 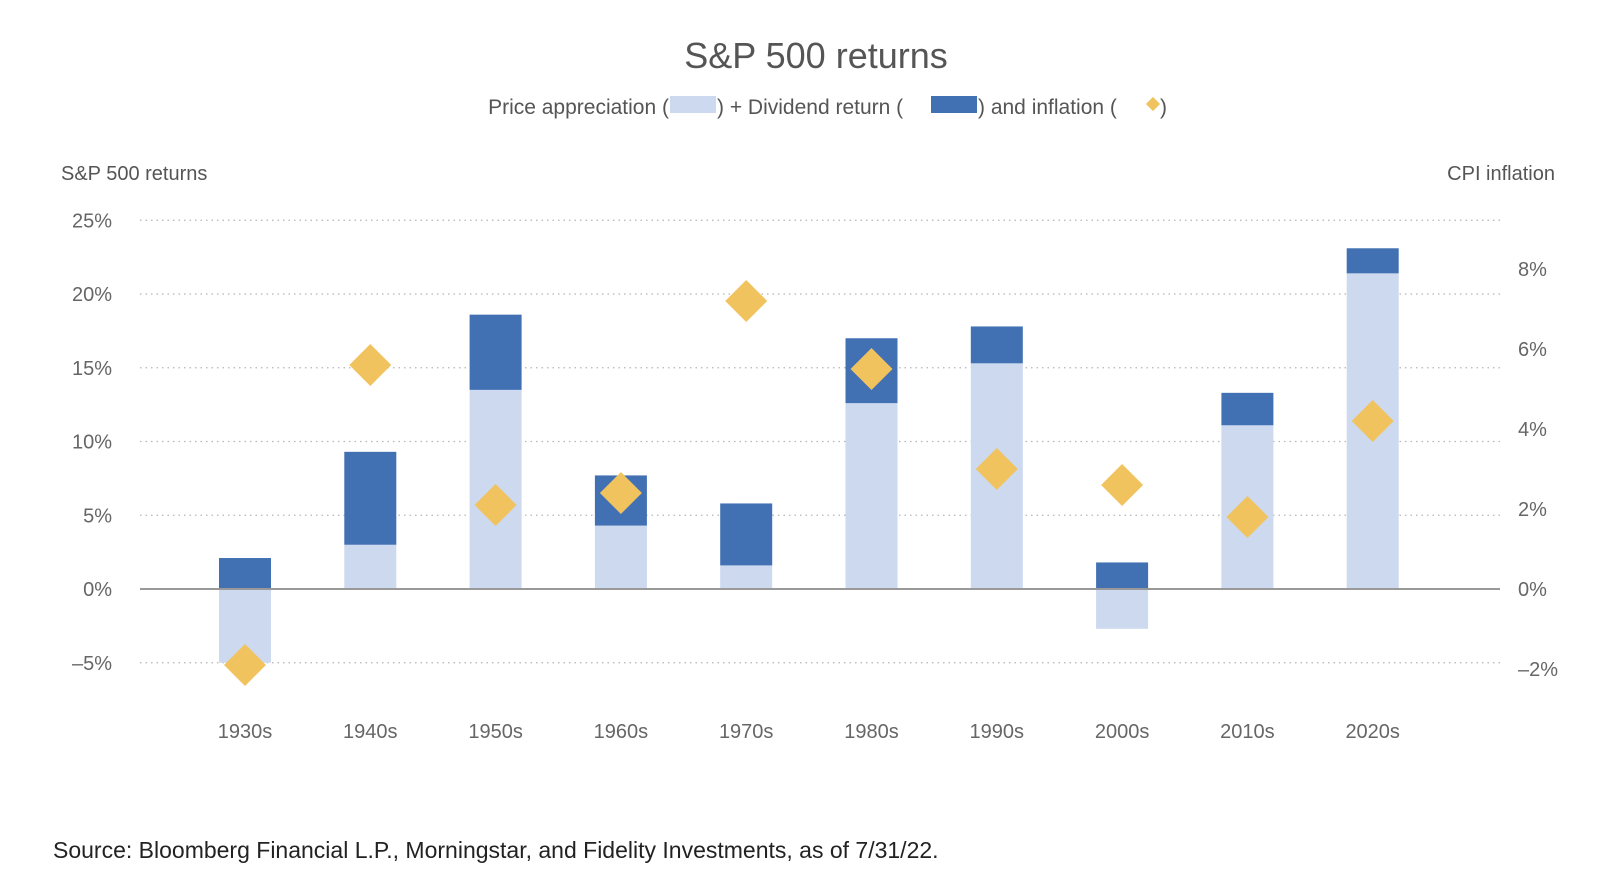 What do you see at coordinates (1372, 732) in the screenshot?
I see `x-tick-label: 2020s` at bounding box center [1372, 732].